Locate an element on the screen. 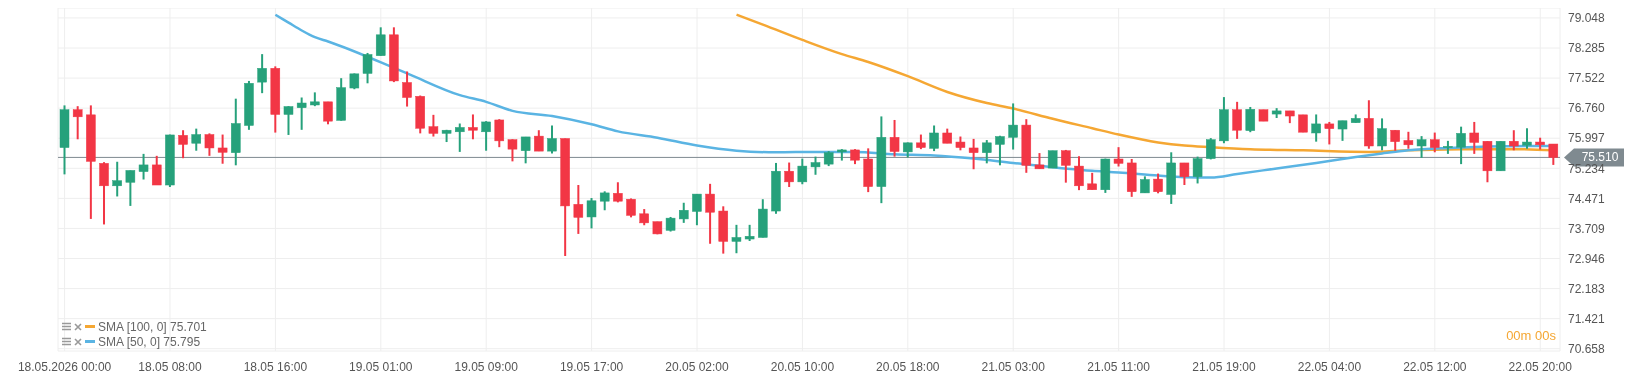  x-tick-label: 22.05 12:00 is located at coordinates (1435, 367).